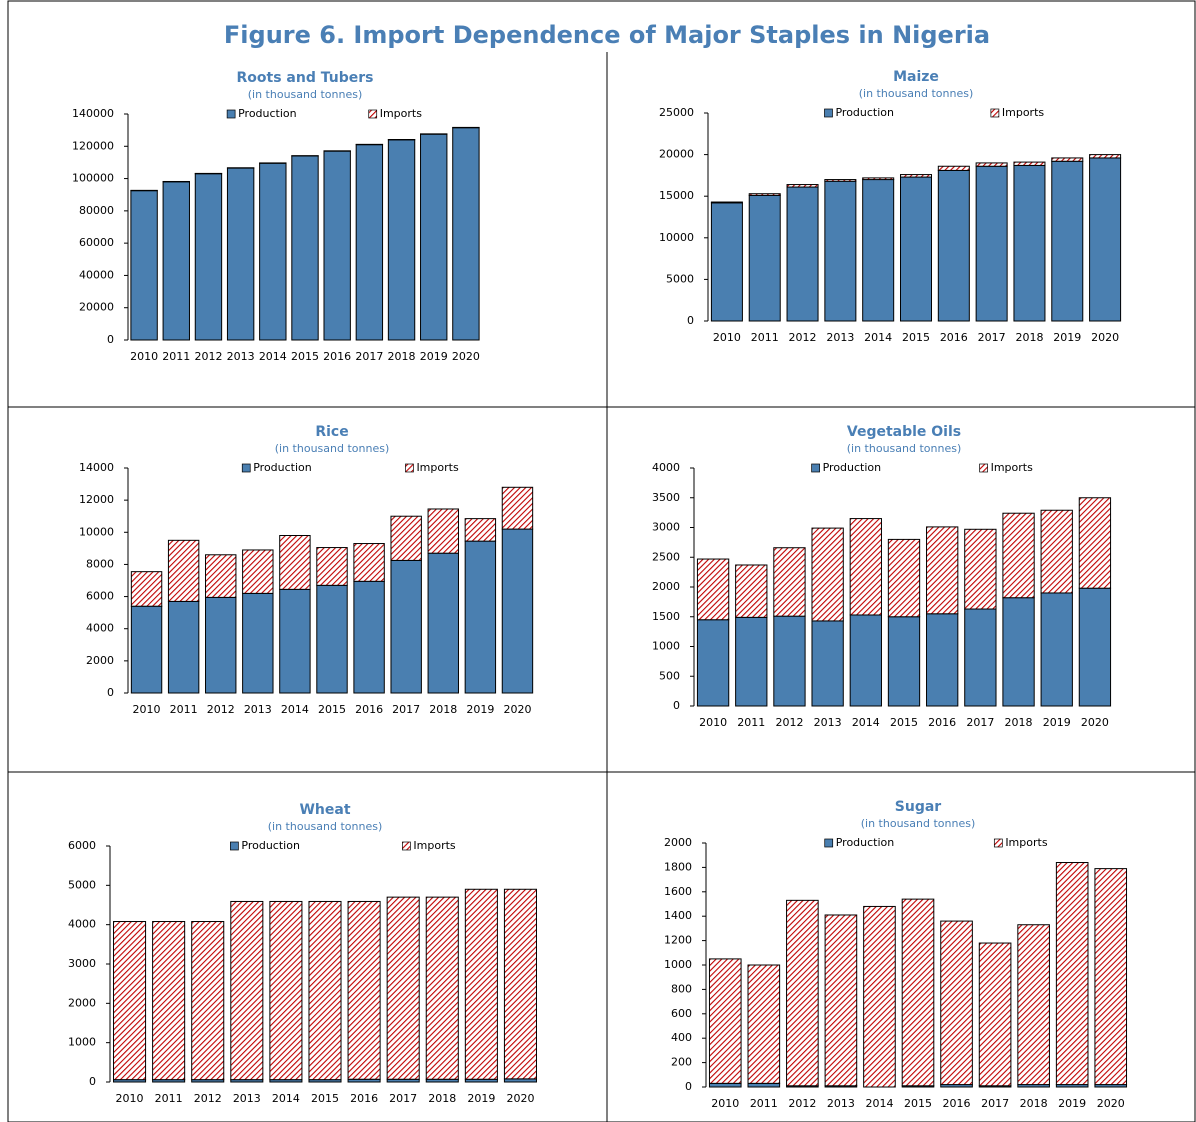 This screenshot has width=1196, height=1122. What do you see at coordinates (676, 237) in the screenshot?
I see `y-tick-label: 10000` at bounding box center [676, 237].